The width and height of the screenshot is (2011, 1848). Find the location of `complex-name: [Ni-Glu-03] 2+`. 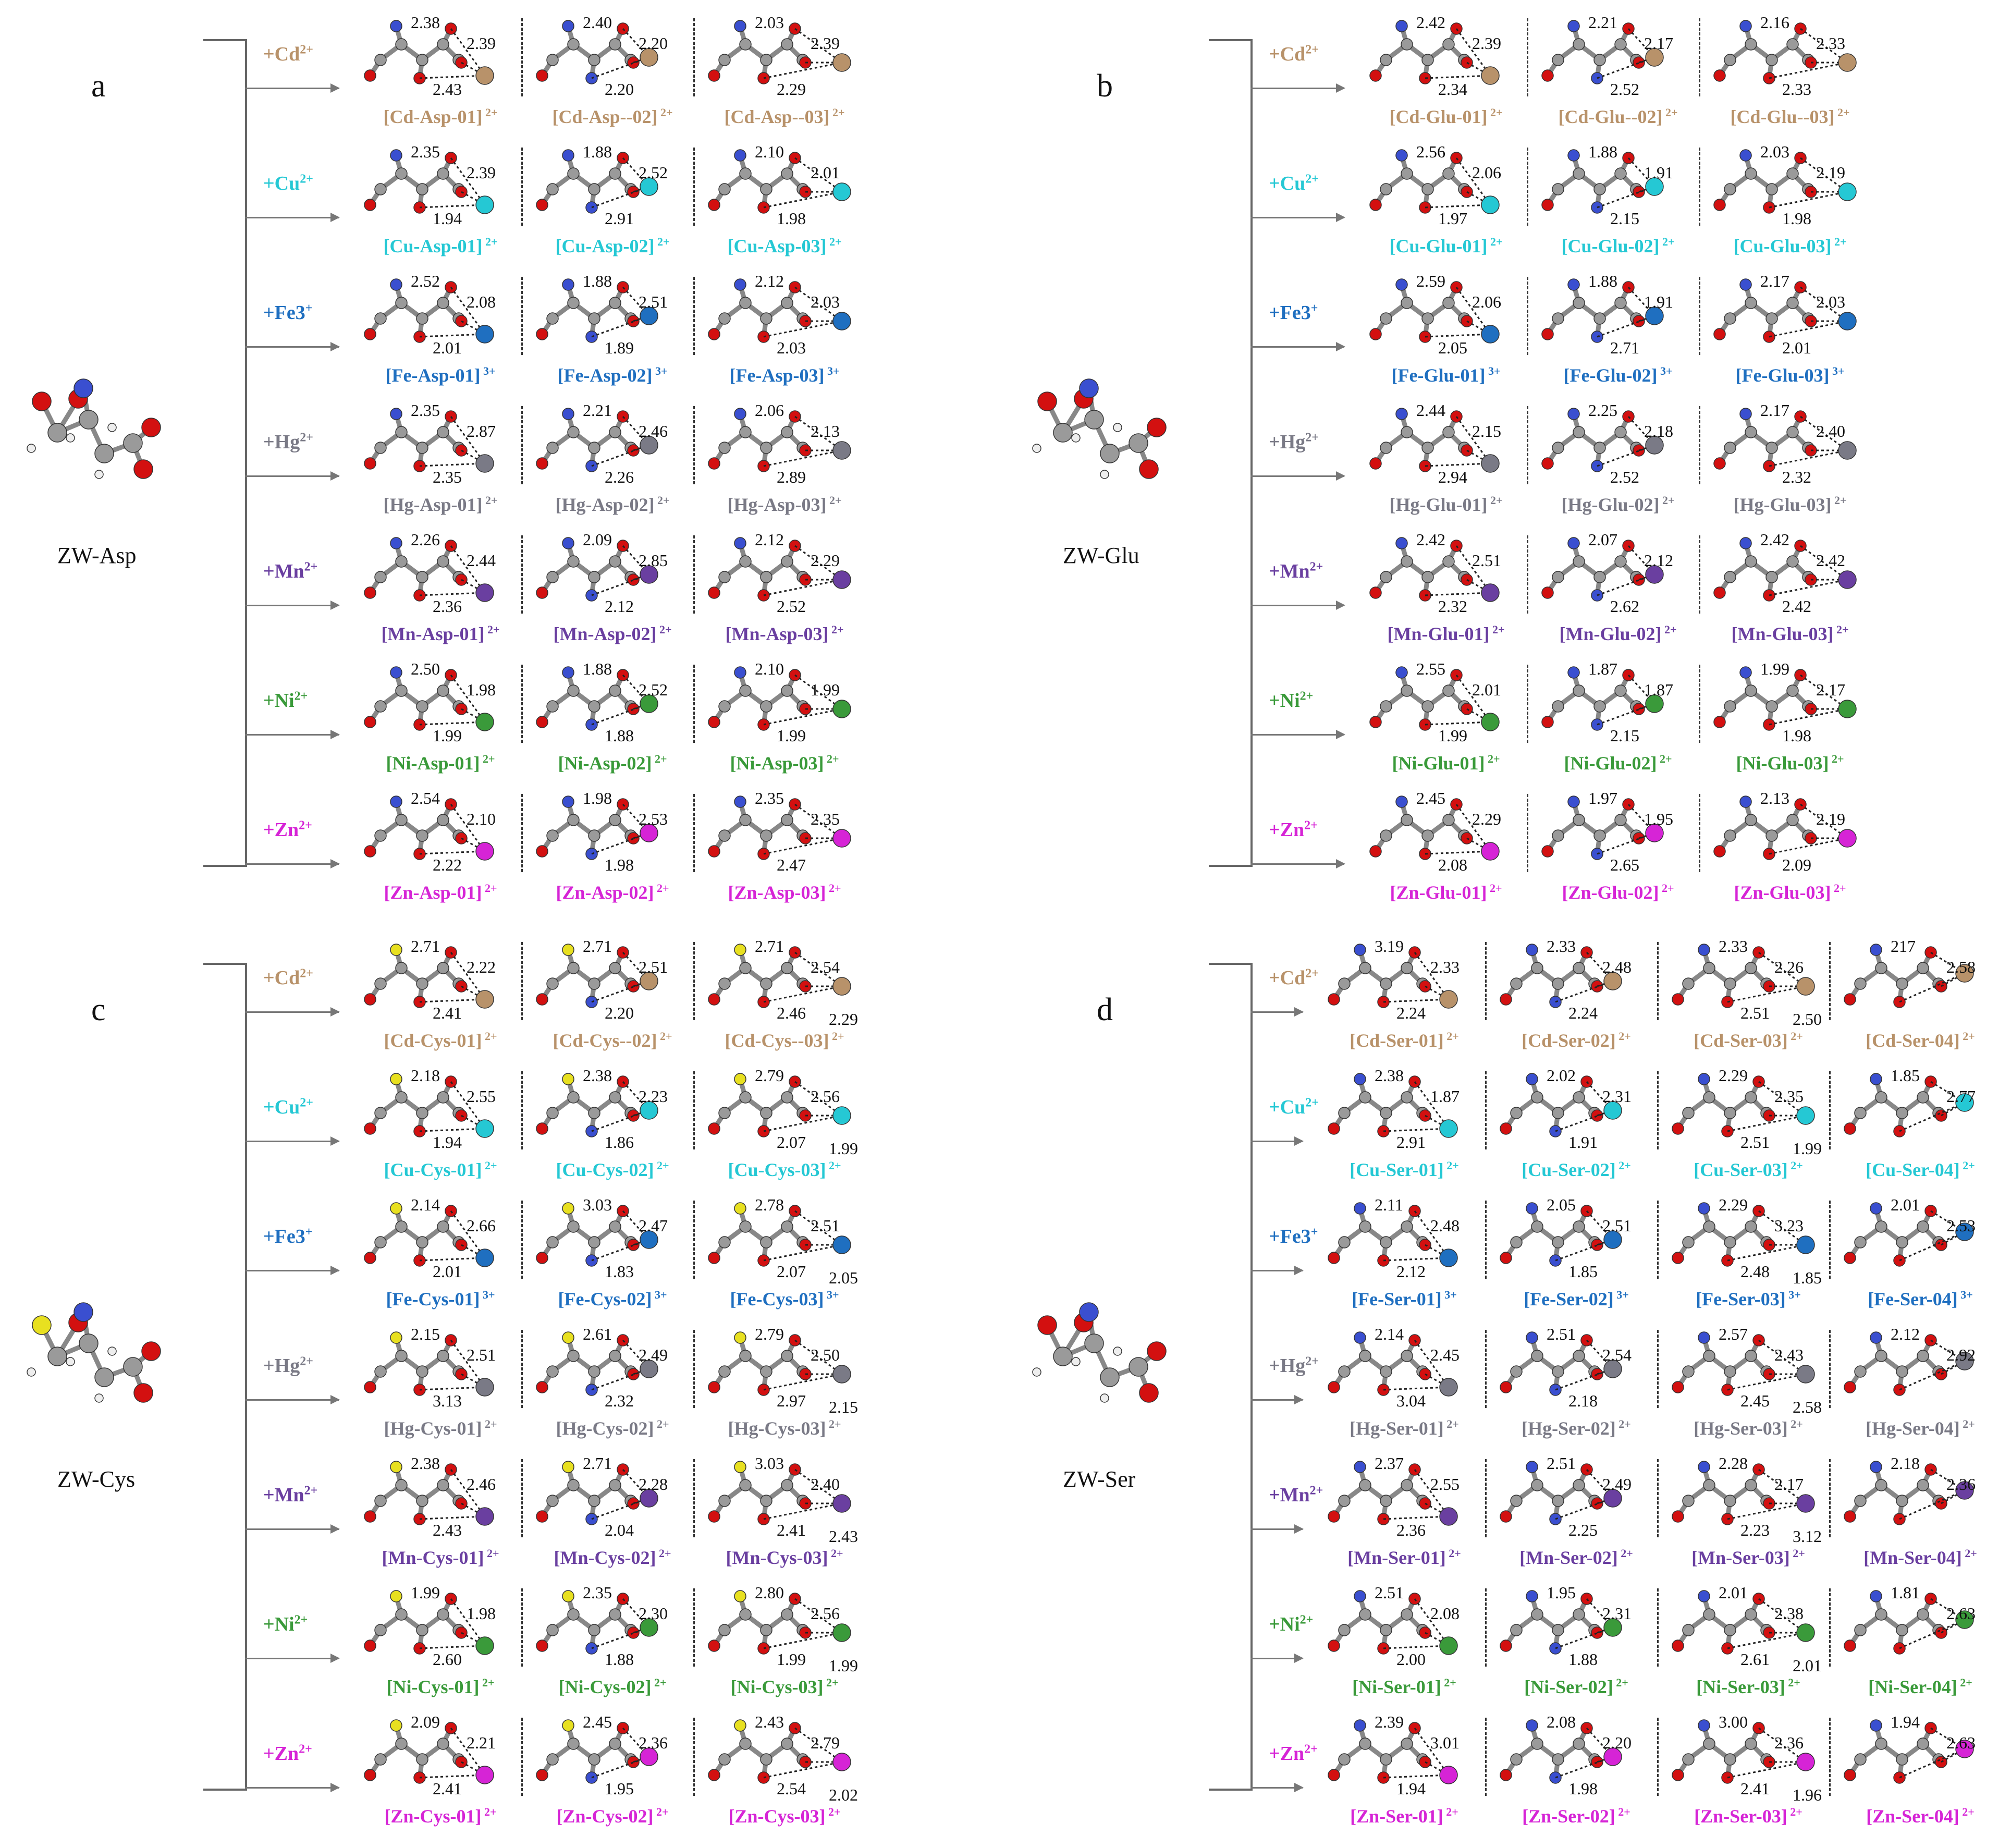

complex-name: [Ni-Glu-03] 2+ is located at coordinates (1790, 763).